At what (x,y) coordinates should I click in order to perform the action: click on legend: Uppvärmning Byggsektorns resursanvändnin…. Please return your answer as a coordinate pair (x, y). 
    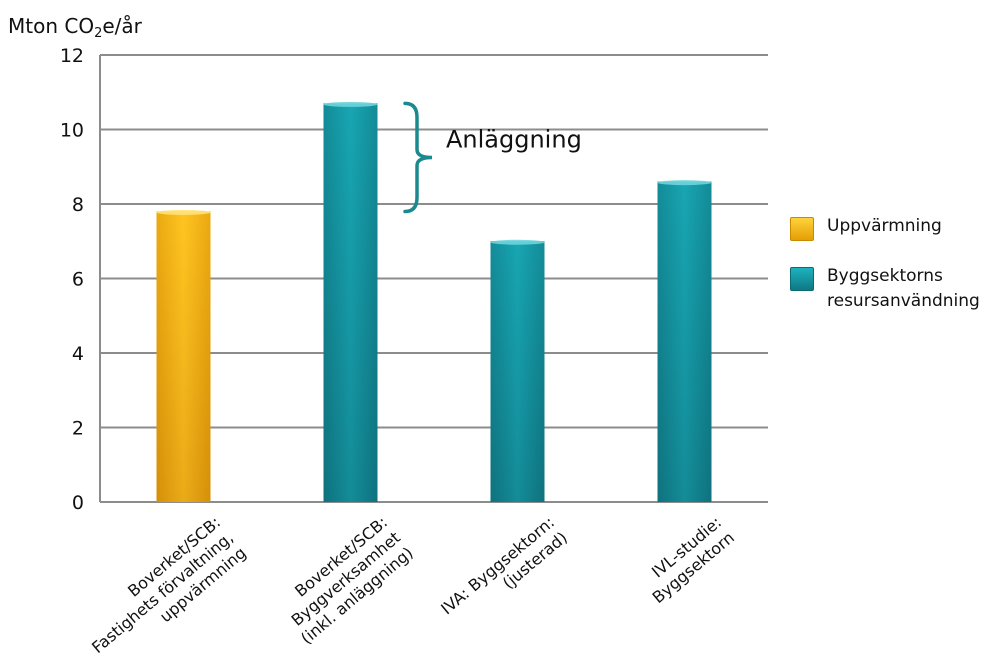
    Looking at the image, I should click on (890, 260).